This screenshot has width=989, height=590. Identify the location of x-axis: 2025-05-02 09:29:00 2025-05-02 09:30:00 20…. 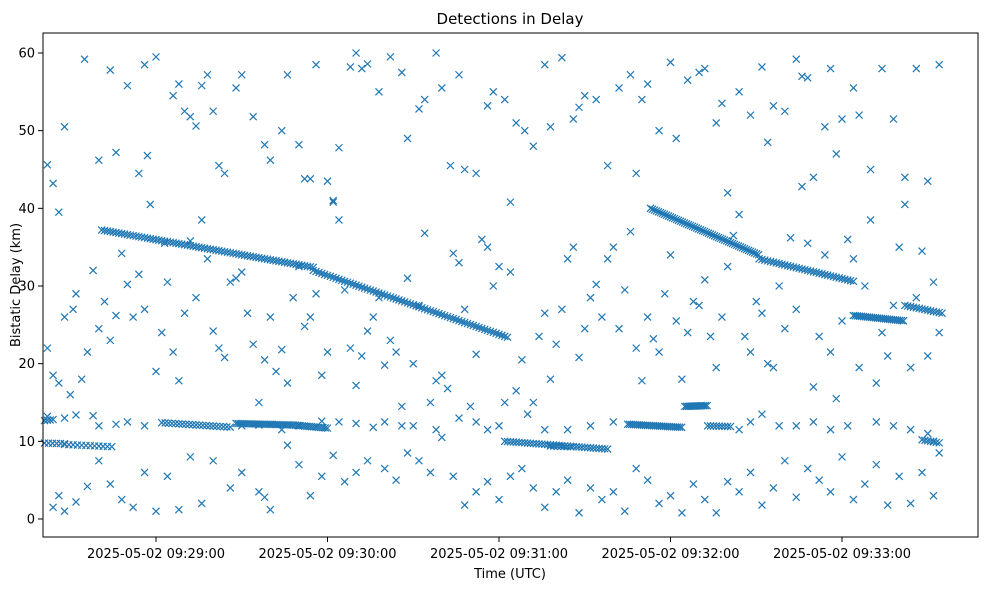
(499, 549).